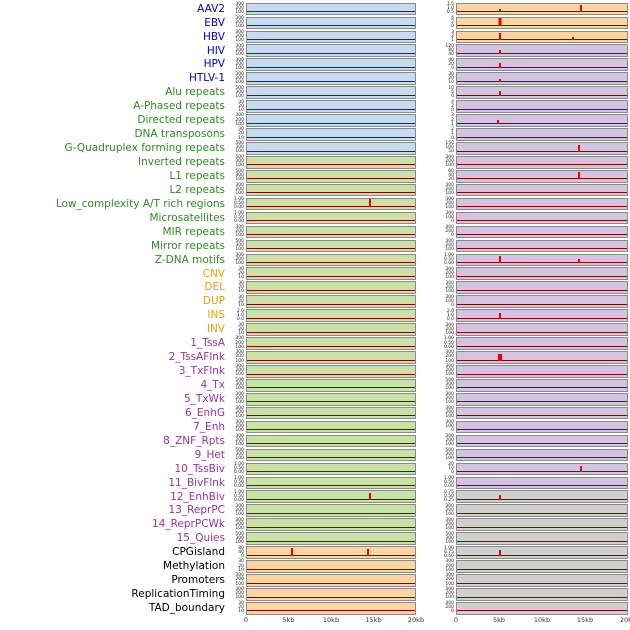 This screenshot has width=630, height=630. What do you see at coordinates (317, 260) in the screenshot?
I see `feature-row: Z-DNA motifs 300 200 100 1.00 0.50 0.00` at bounding box center [317, 260].